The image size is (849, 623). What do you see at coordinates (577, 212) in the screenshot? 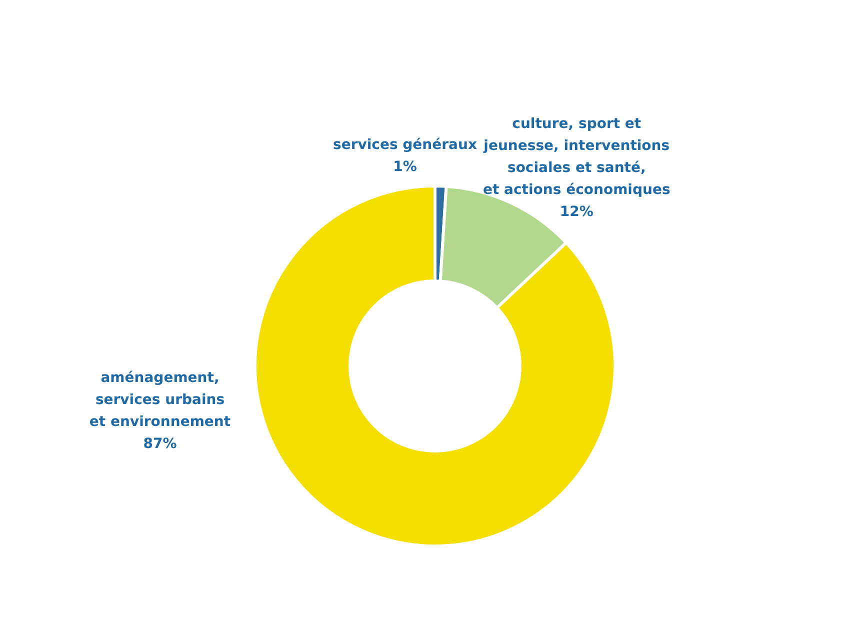
I see `data-label: 12%` at bounding box center [577, 212].